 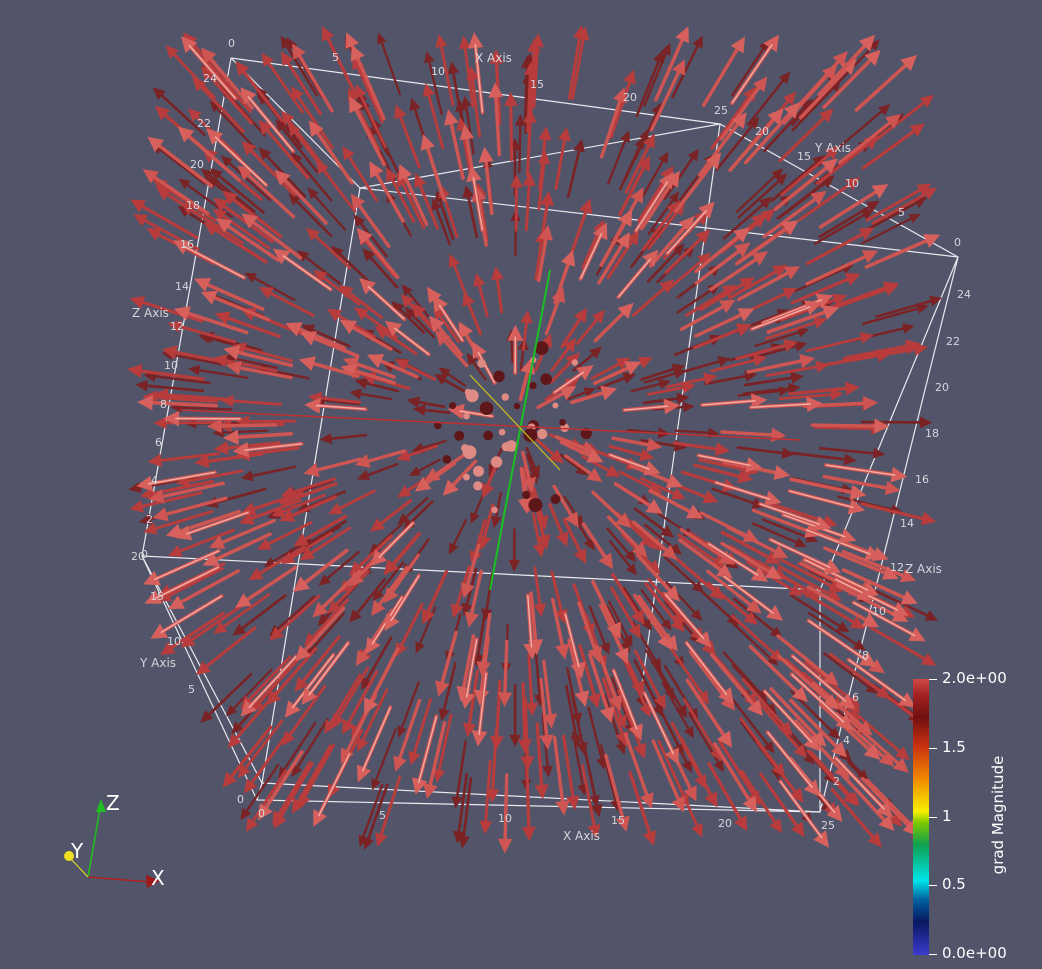 What do you see at coordinates (721, 110) in the screenshot?
I see `ticks-x-top-label: 25` at bounding box center [721, 110].